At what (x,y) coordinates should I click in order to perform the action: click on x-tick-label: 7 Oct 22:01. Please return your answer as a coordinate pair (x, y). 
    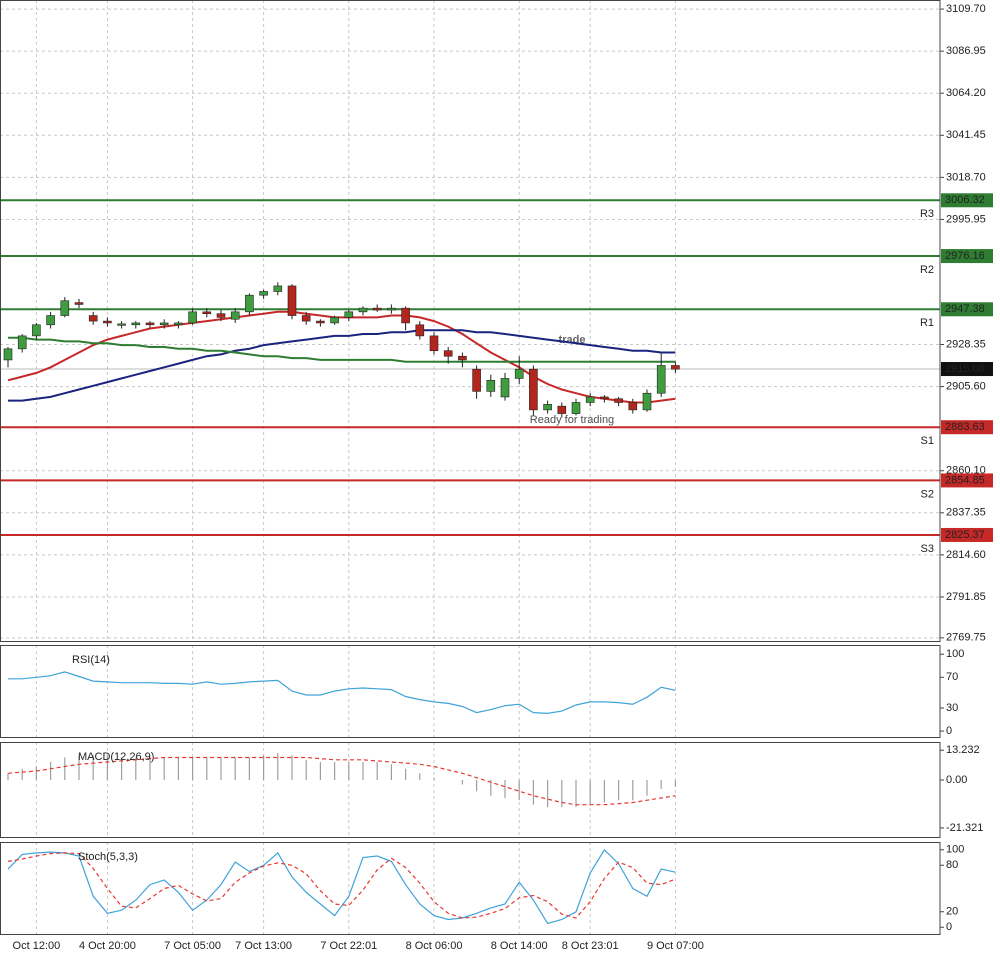
    Looking at the image, I should click on (348, 946).